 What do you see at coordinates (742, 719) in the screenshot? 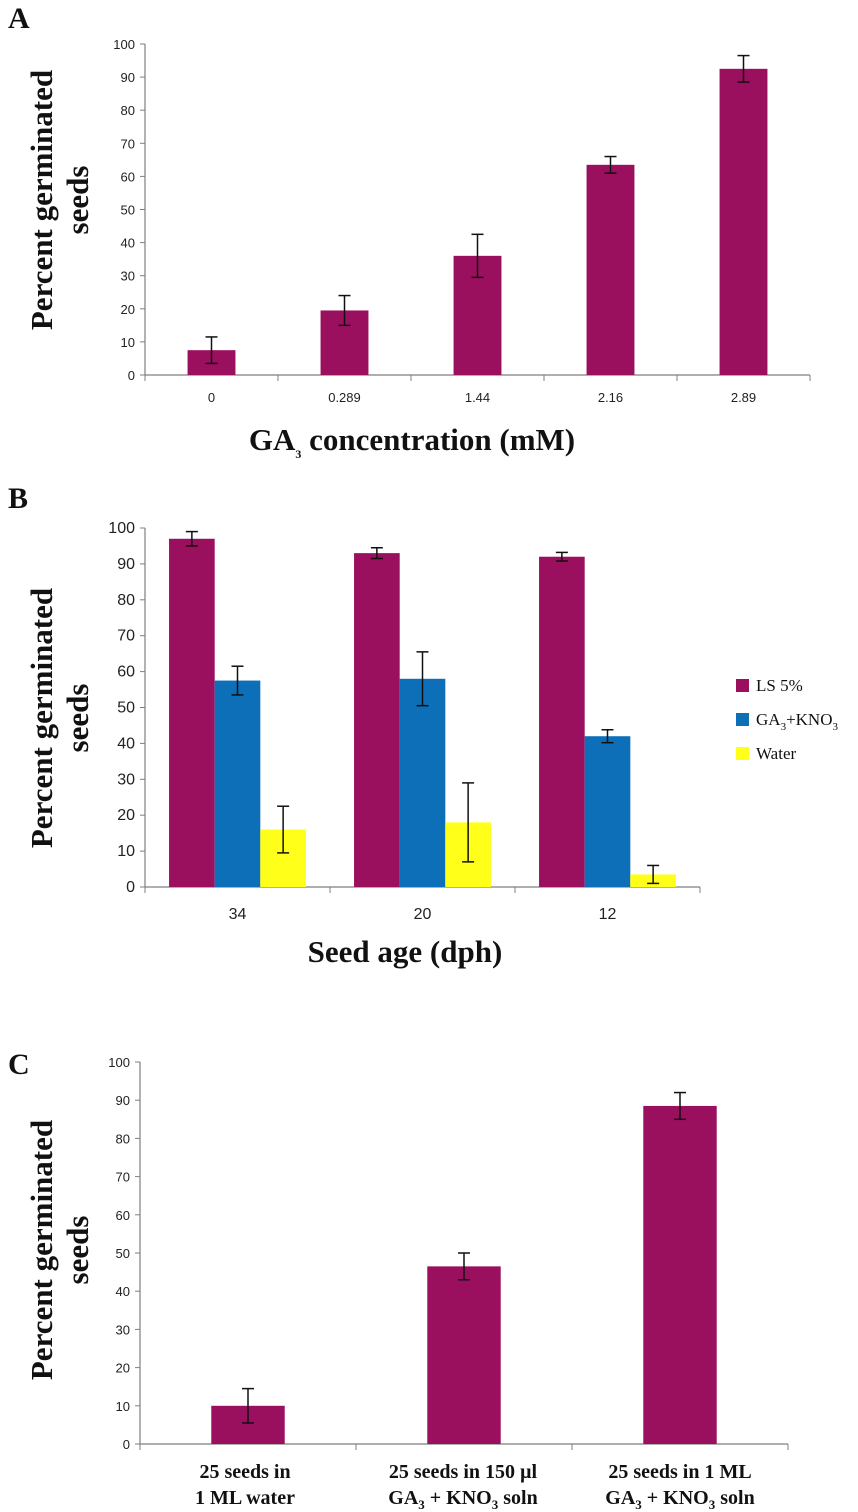
I see `legend-swatch-ga3kno3` at bounding box center [742, 719].